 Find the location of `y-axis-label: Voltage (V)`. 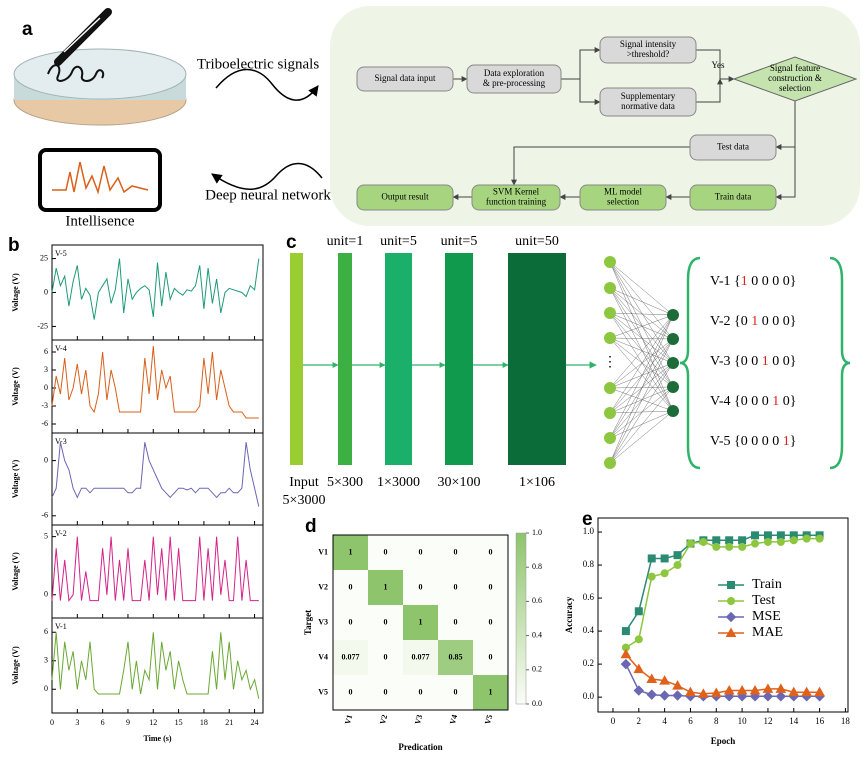

y-axis-label: Voltage (V) is located at coordinates (15, 292).